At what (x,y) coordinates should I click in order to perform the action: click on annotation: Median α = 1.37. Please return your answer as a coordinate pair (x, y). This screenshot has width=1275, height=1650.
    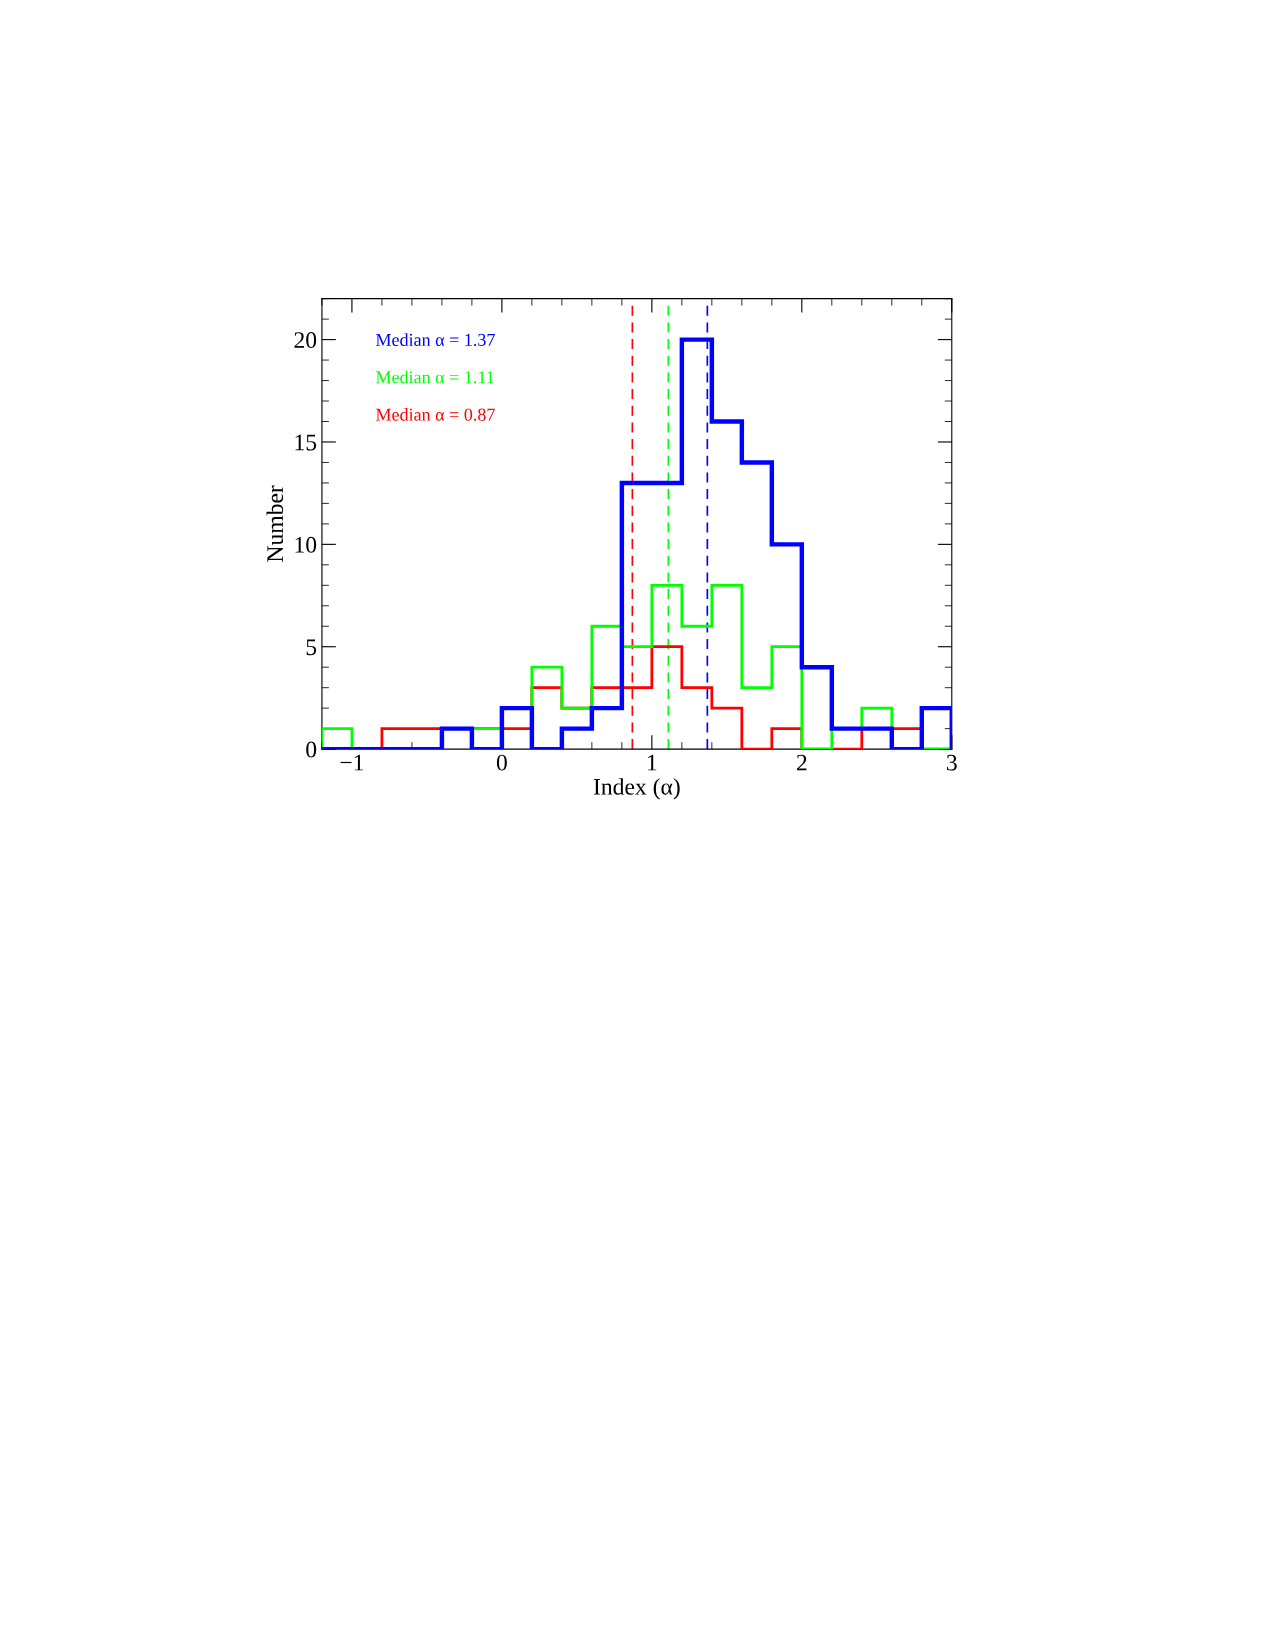
    Looking at the image, I should click on (435, 340).